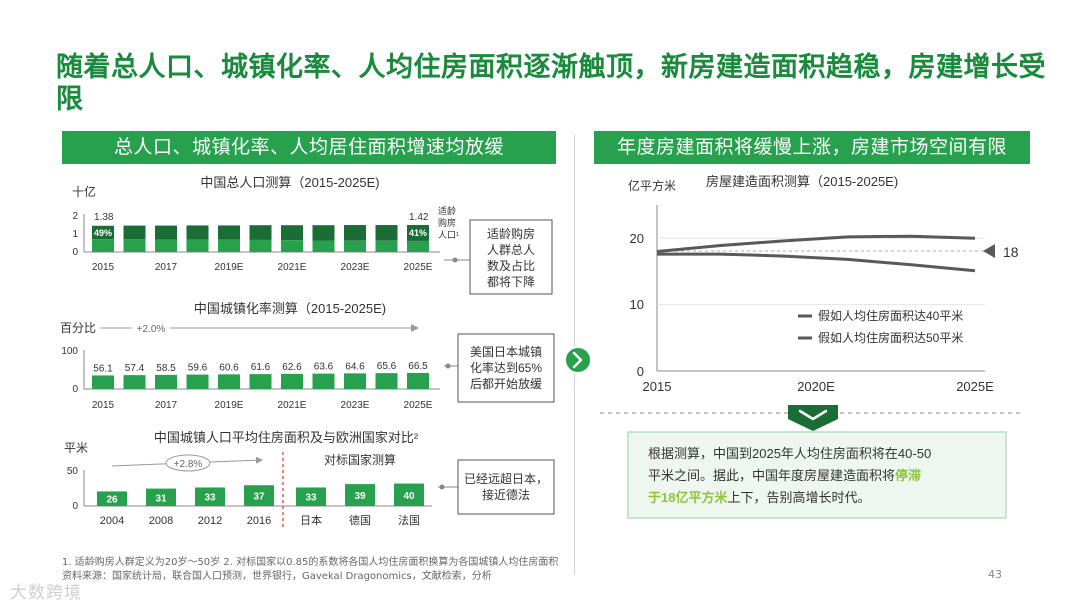  Describe the element at coordinates (813, 415) in the screenshot. I see `chevron-down-icon` at that location.